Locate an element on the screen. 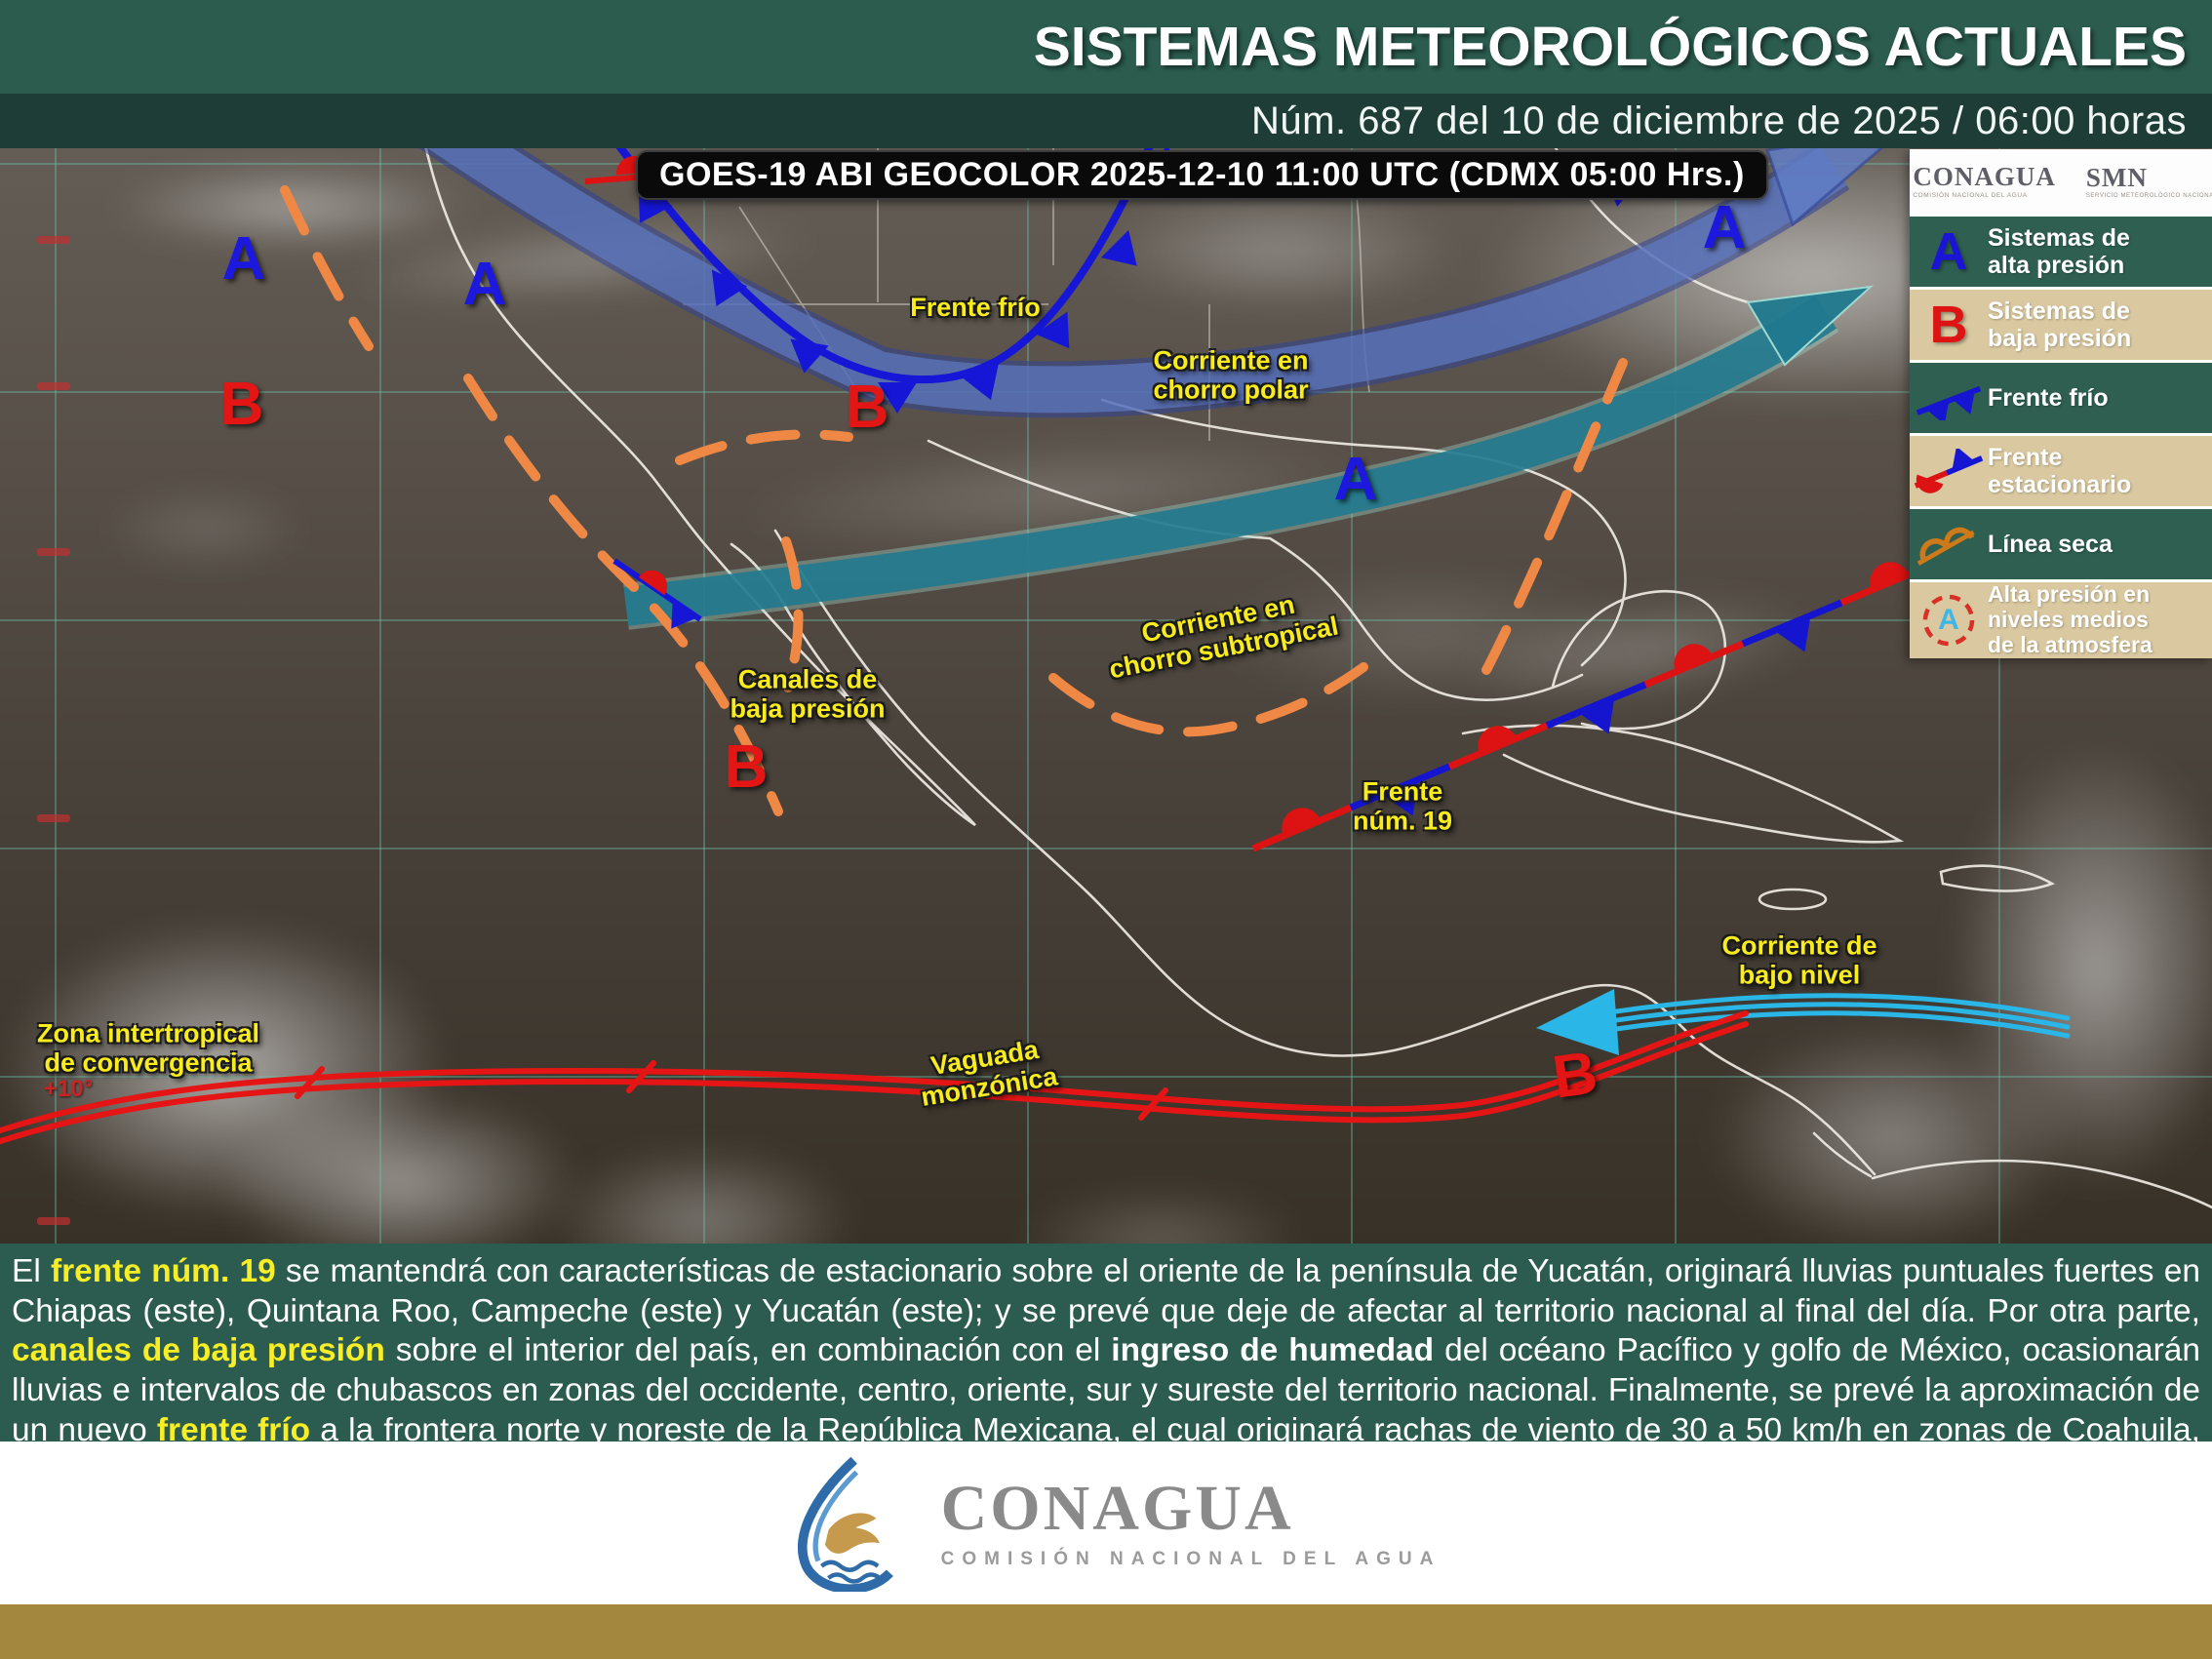  footer-logo-band: CONAGUA COMISIÓN NACIONAL DEL AGUA is located at coordinates (1106, 1523).